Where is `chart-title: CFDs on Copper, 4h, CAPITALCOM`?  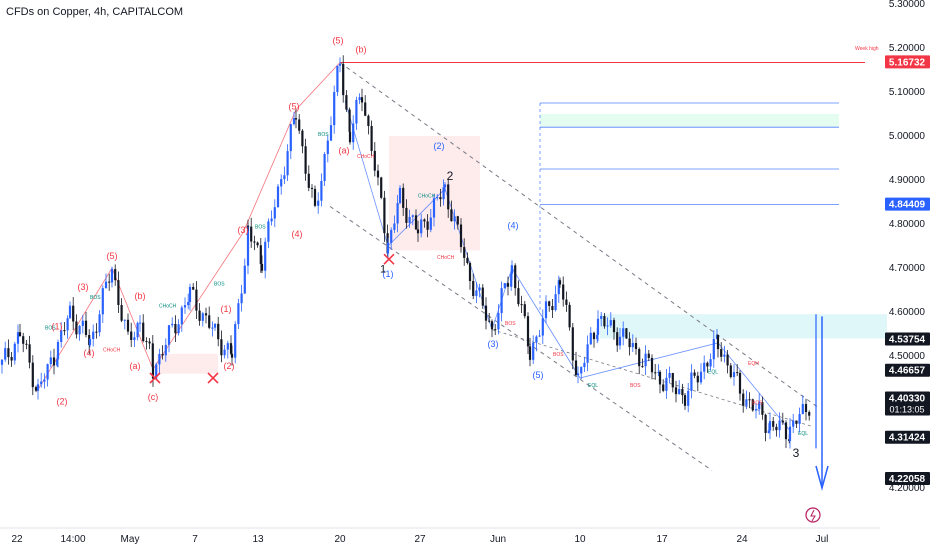 chart-title: CFDs on Copper, 4h, CAPITALCOM is located at coordinates (95, 12).